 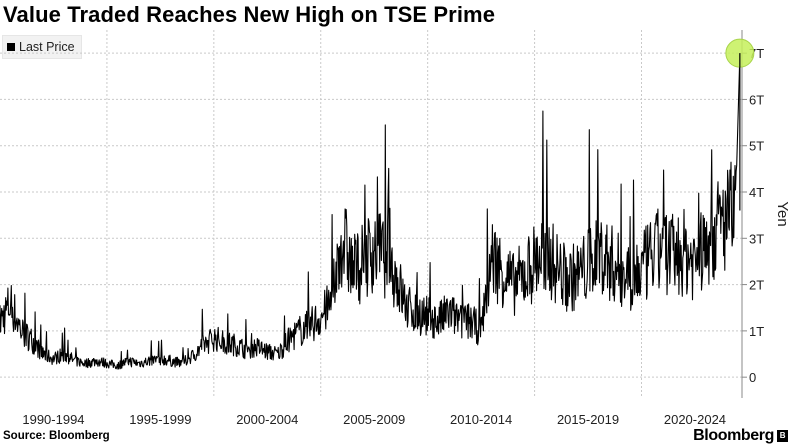 What do you see at coordinates (267, 419) in the screenshot?
I see `x-tick-label: 2000-2004` at bounding box center [267, 419].